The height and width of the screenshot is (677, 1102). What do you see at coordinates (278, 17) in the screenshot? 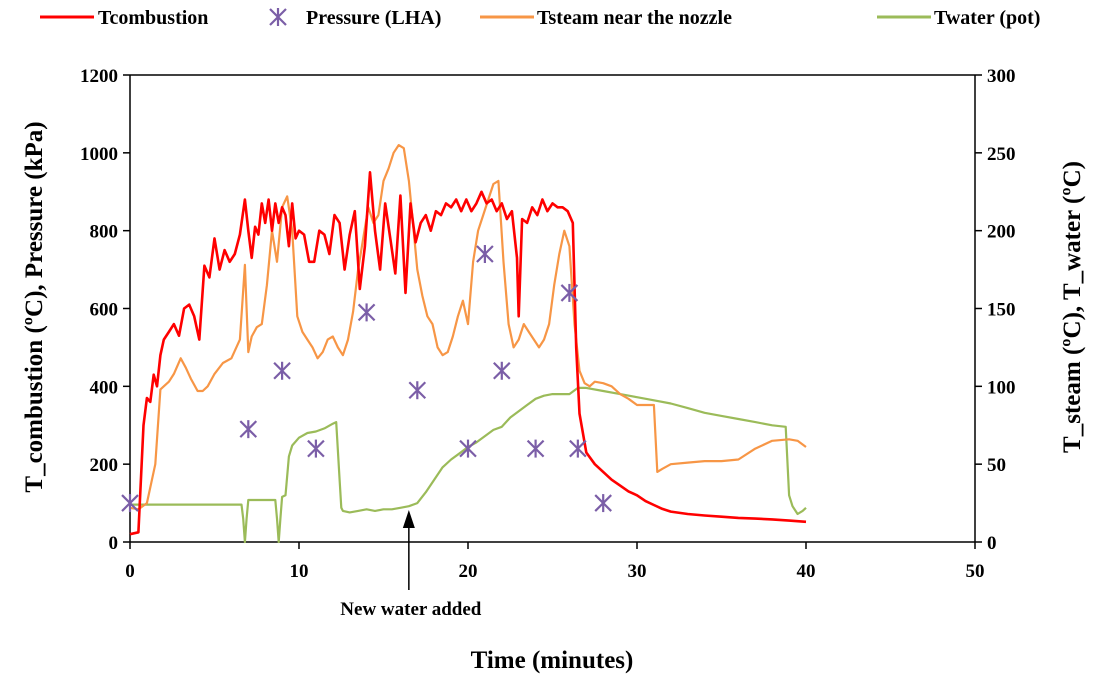
I see `legend-swatch-pressure-lha` at bounding box center [278, 17].